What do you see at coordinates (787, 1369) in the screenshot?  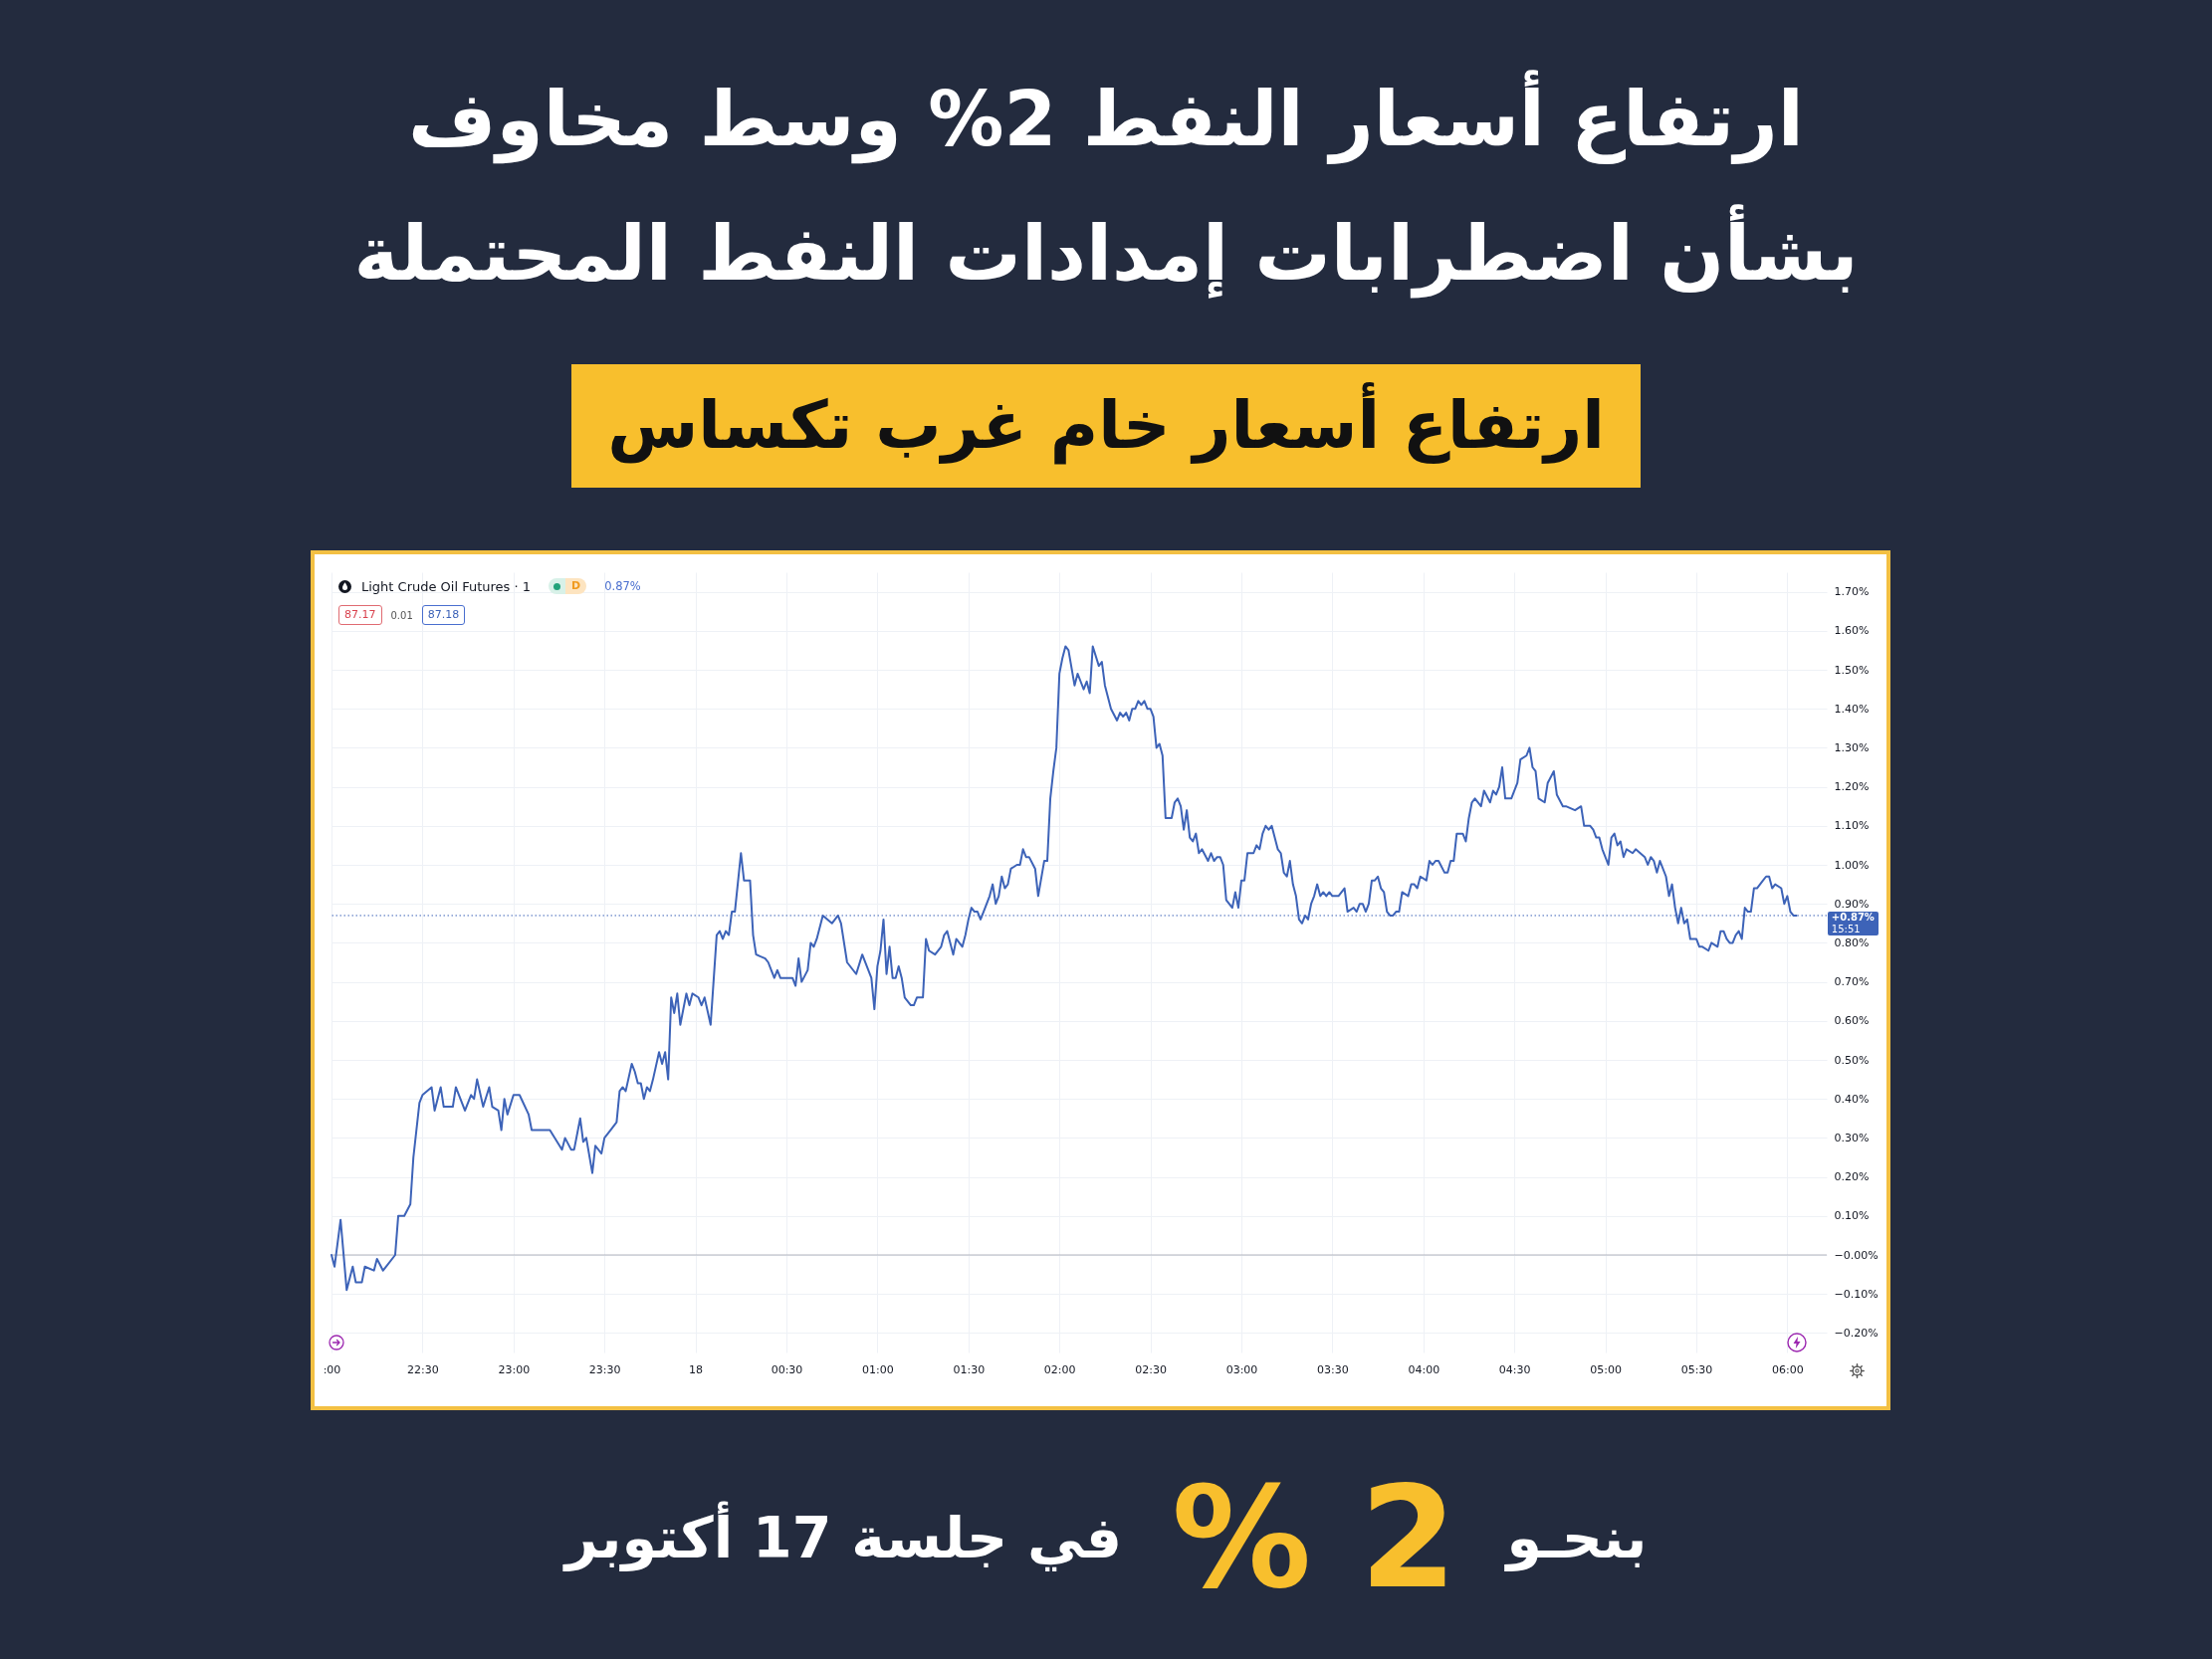 I see `x-tick-label: 00:30` at bounding box center [787, 1369].